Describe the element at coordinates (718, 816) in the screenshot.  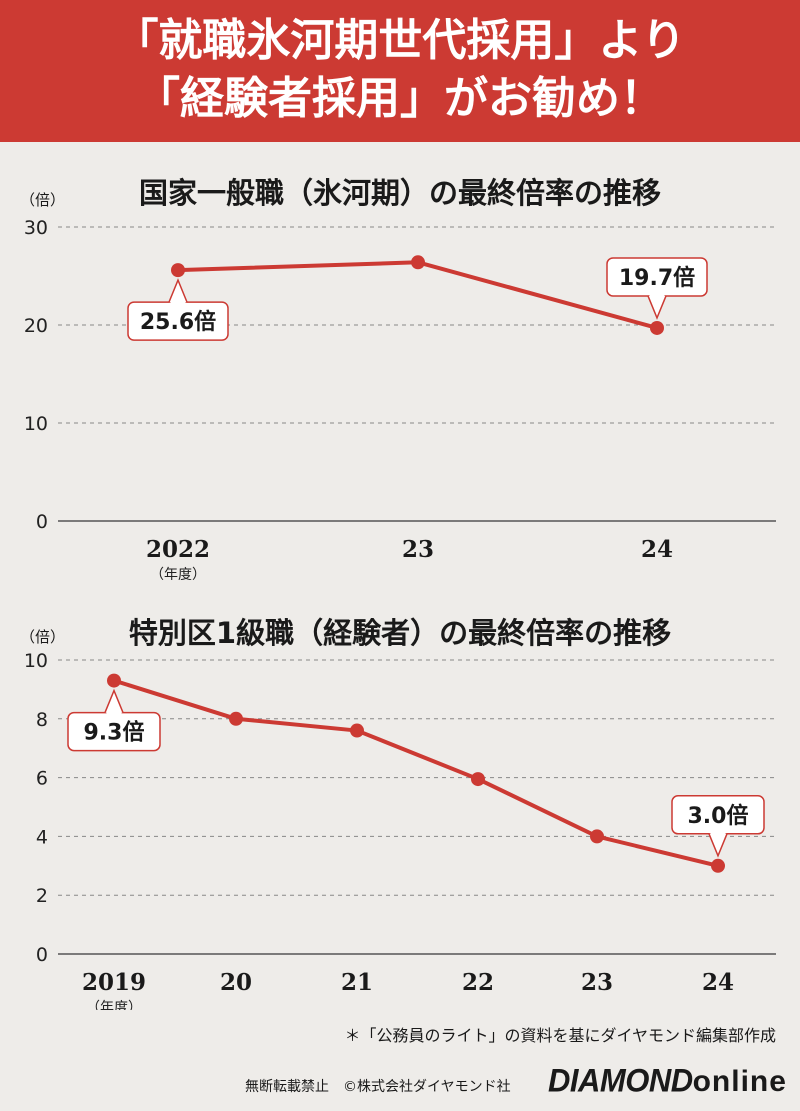
I see `data-label: 3.0倍` at that location.